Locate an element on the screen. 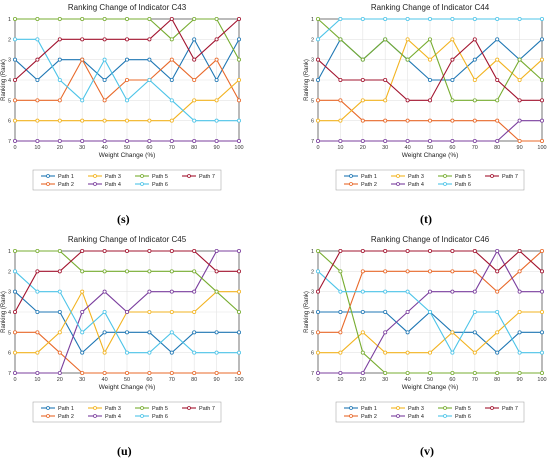 The height and width of the screenshot is (462, 550). legend-item: Path 1 is located at coordinates (57, 177).